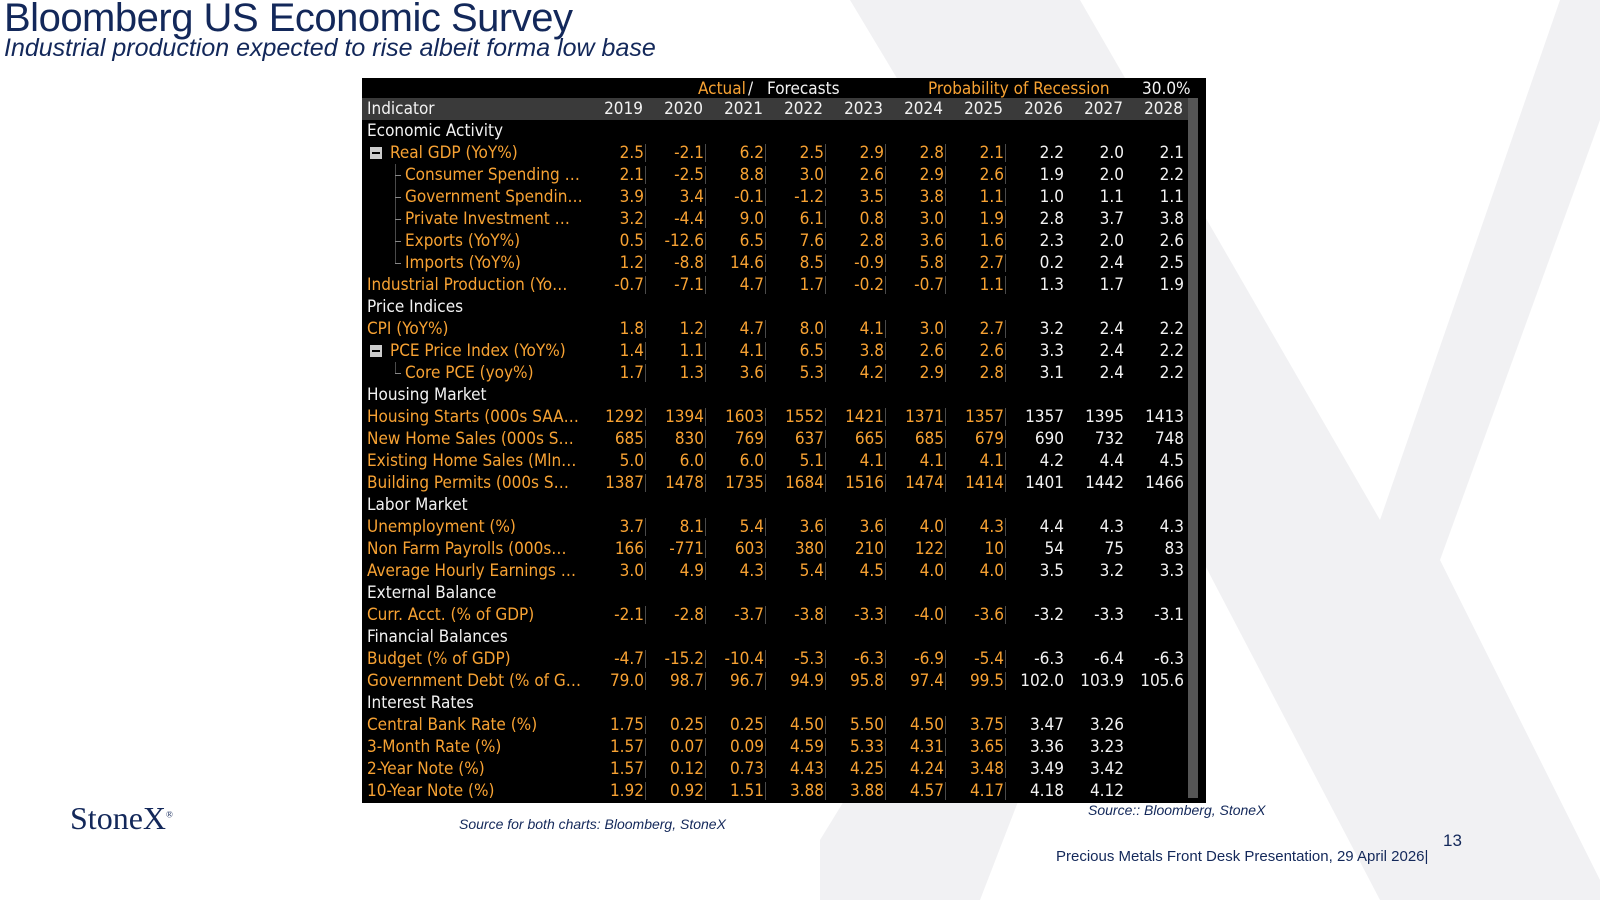  Describe the element at coordinates (1169, 615) in the screenshot. I see `value-cell: -3.1` at that location.